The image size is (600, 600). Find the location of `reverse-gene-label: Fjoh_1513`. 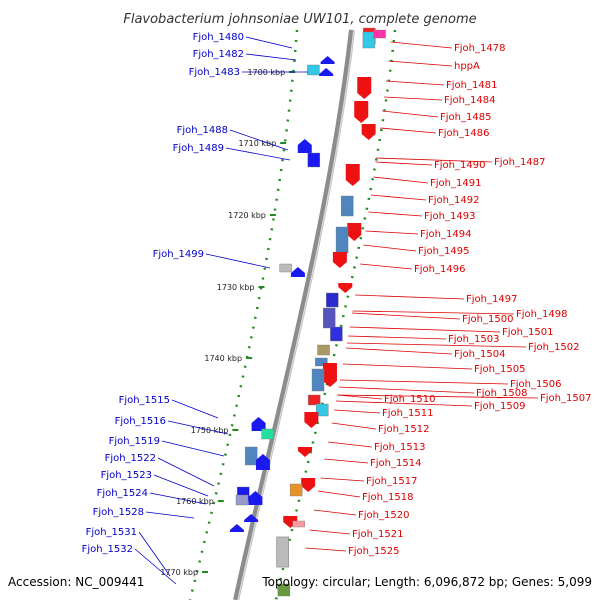

reverse-gene-label: Fjoh_1513 is located at coordinates (399, 447).